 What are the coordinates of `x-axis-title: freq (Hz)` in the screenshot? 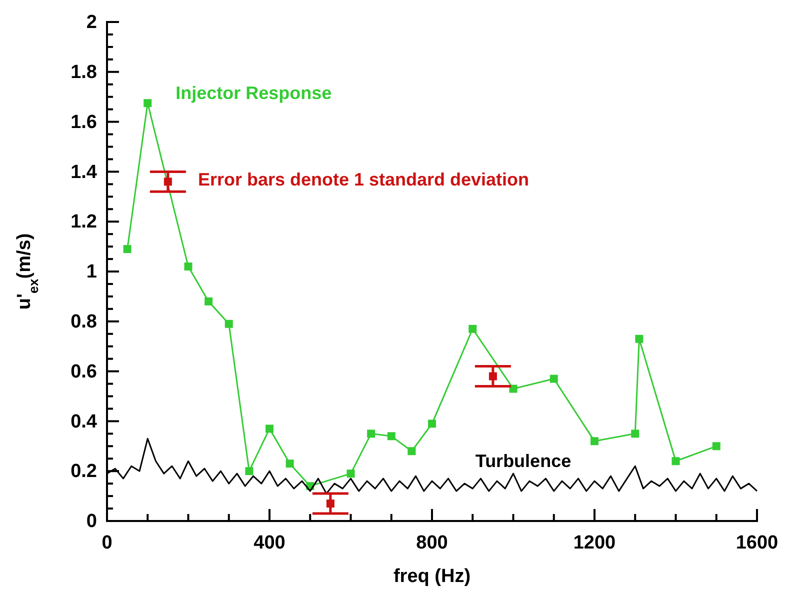 It's located at (432, 576).